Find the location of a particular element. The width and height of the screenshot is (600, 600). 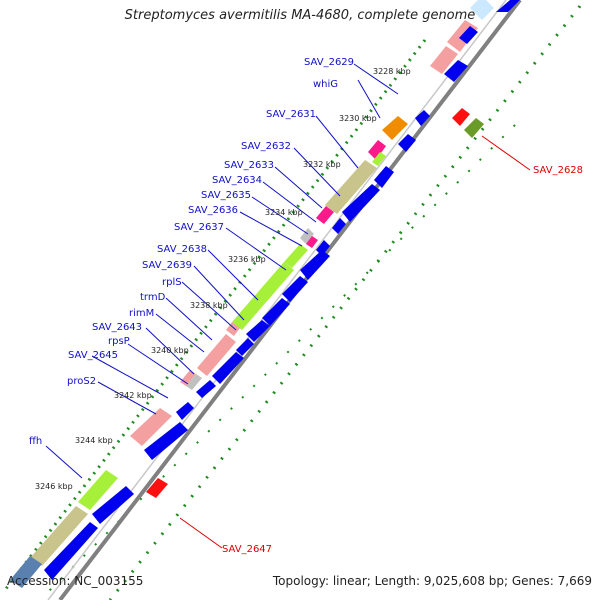

gene-label: SAV_2638 is located at coordinates (182, 249).